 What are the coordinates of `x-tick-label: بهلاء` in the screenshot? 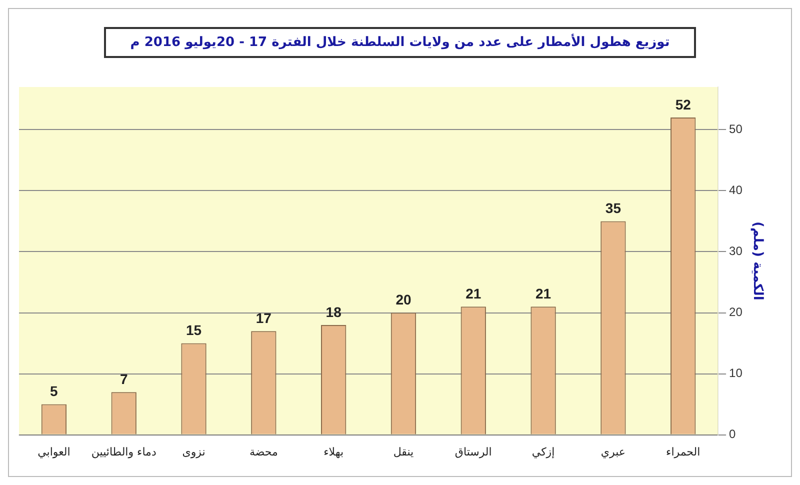 It's located at (334, 451).